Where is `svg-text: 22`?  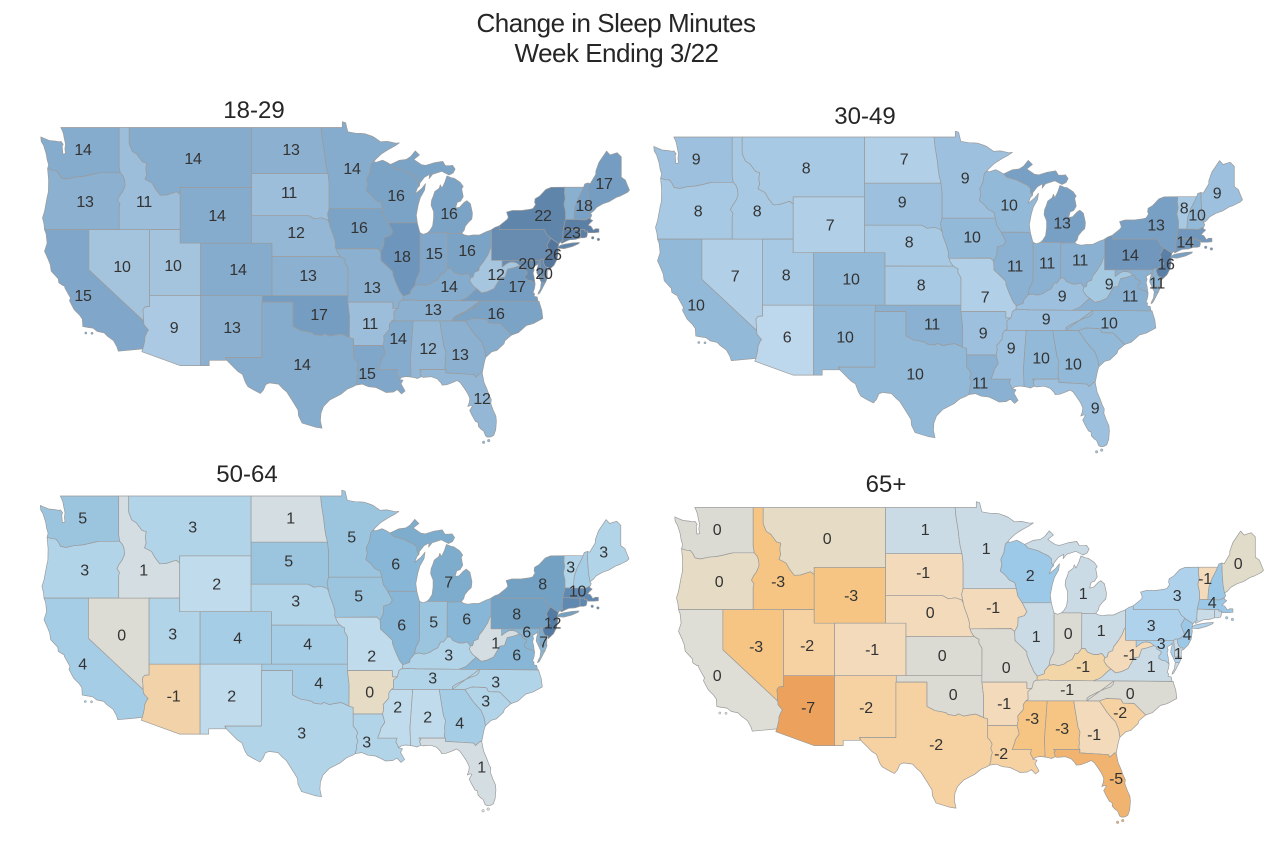
svg-text: 22 is located at coordinates (543, 216).